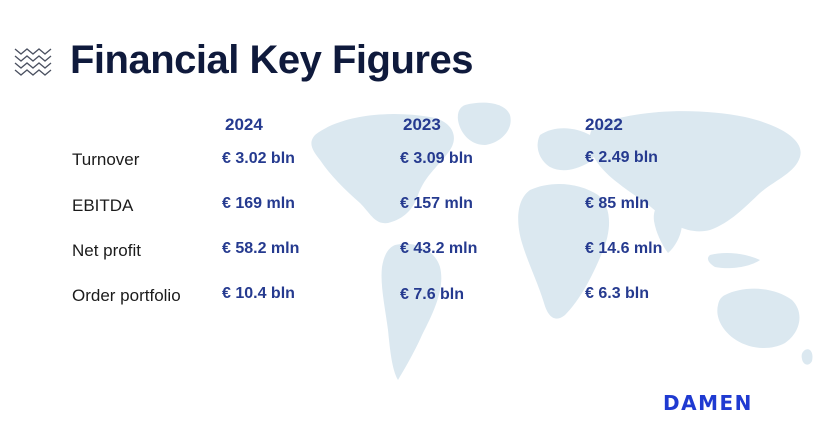 Image resolution: width=820 pixels, height=439 pixels. What do you see at coordinates (436, 203) in the screenshot?
I see `value-ebitda-2023: € 157 mln` at bounding box center [436, 203].